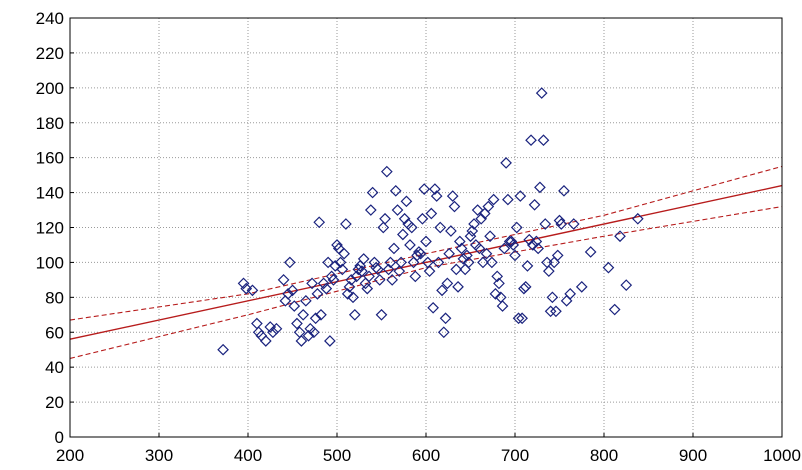 Image resolution: width=802 pixels, height=470 pixels. I want to click on x-tick-label: 900, so click(693, 455).